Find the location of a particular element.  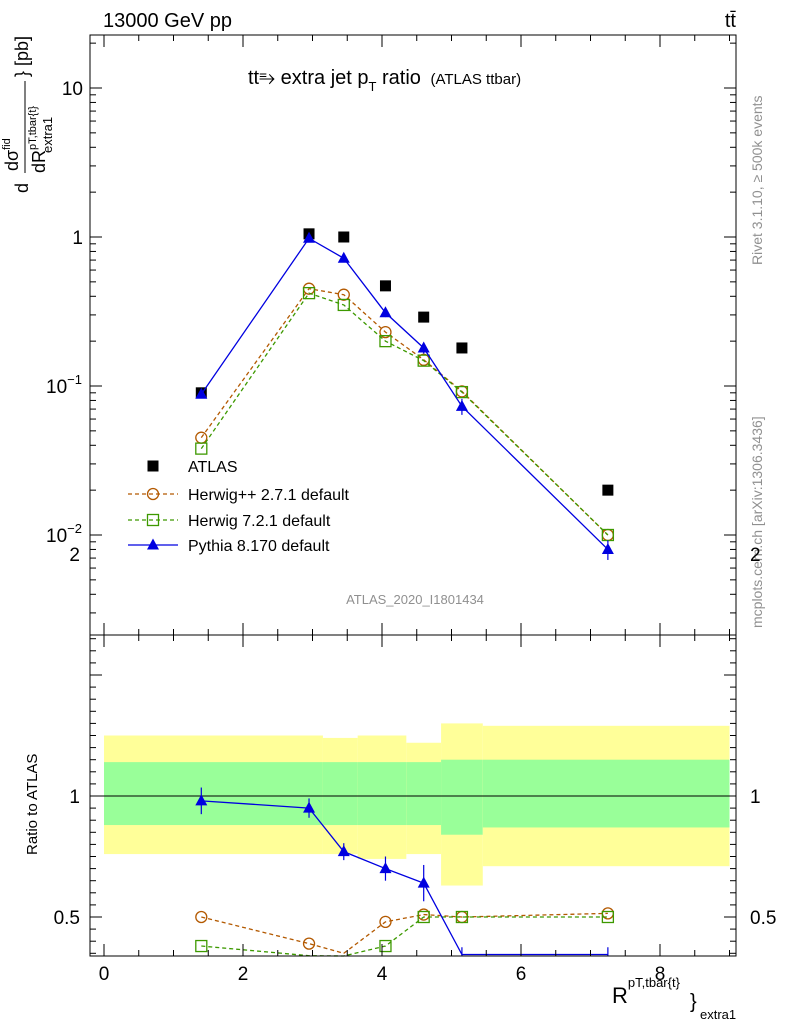

ratio-y-tick-label-right: 1 is located at coordinates (755, 797).